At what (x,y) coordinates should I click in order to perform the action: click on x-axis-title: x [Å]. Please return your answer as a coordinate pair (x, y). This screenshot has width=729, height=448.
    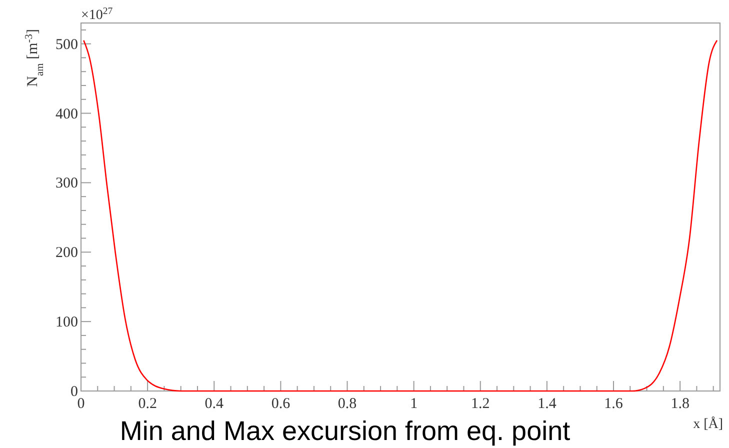
    Looking at the image, I should click on (708, 424).